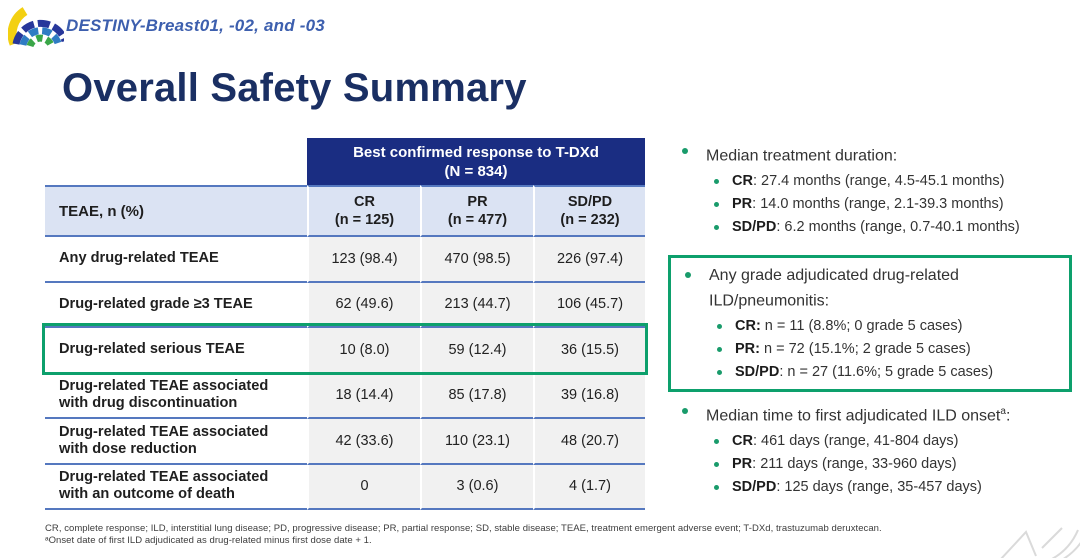  Describe the element at coordinates (476, 442) in the screenshot. I see `table-cell: 110 (23.1)` at that location.